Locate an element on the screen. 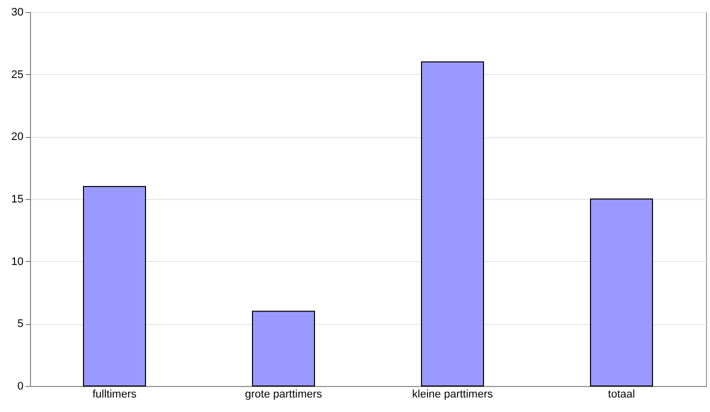 The height and width of the screenshot is (412, 710). y-tick-label: 20 is located at coordinates (17, 137).